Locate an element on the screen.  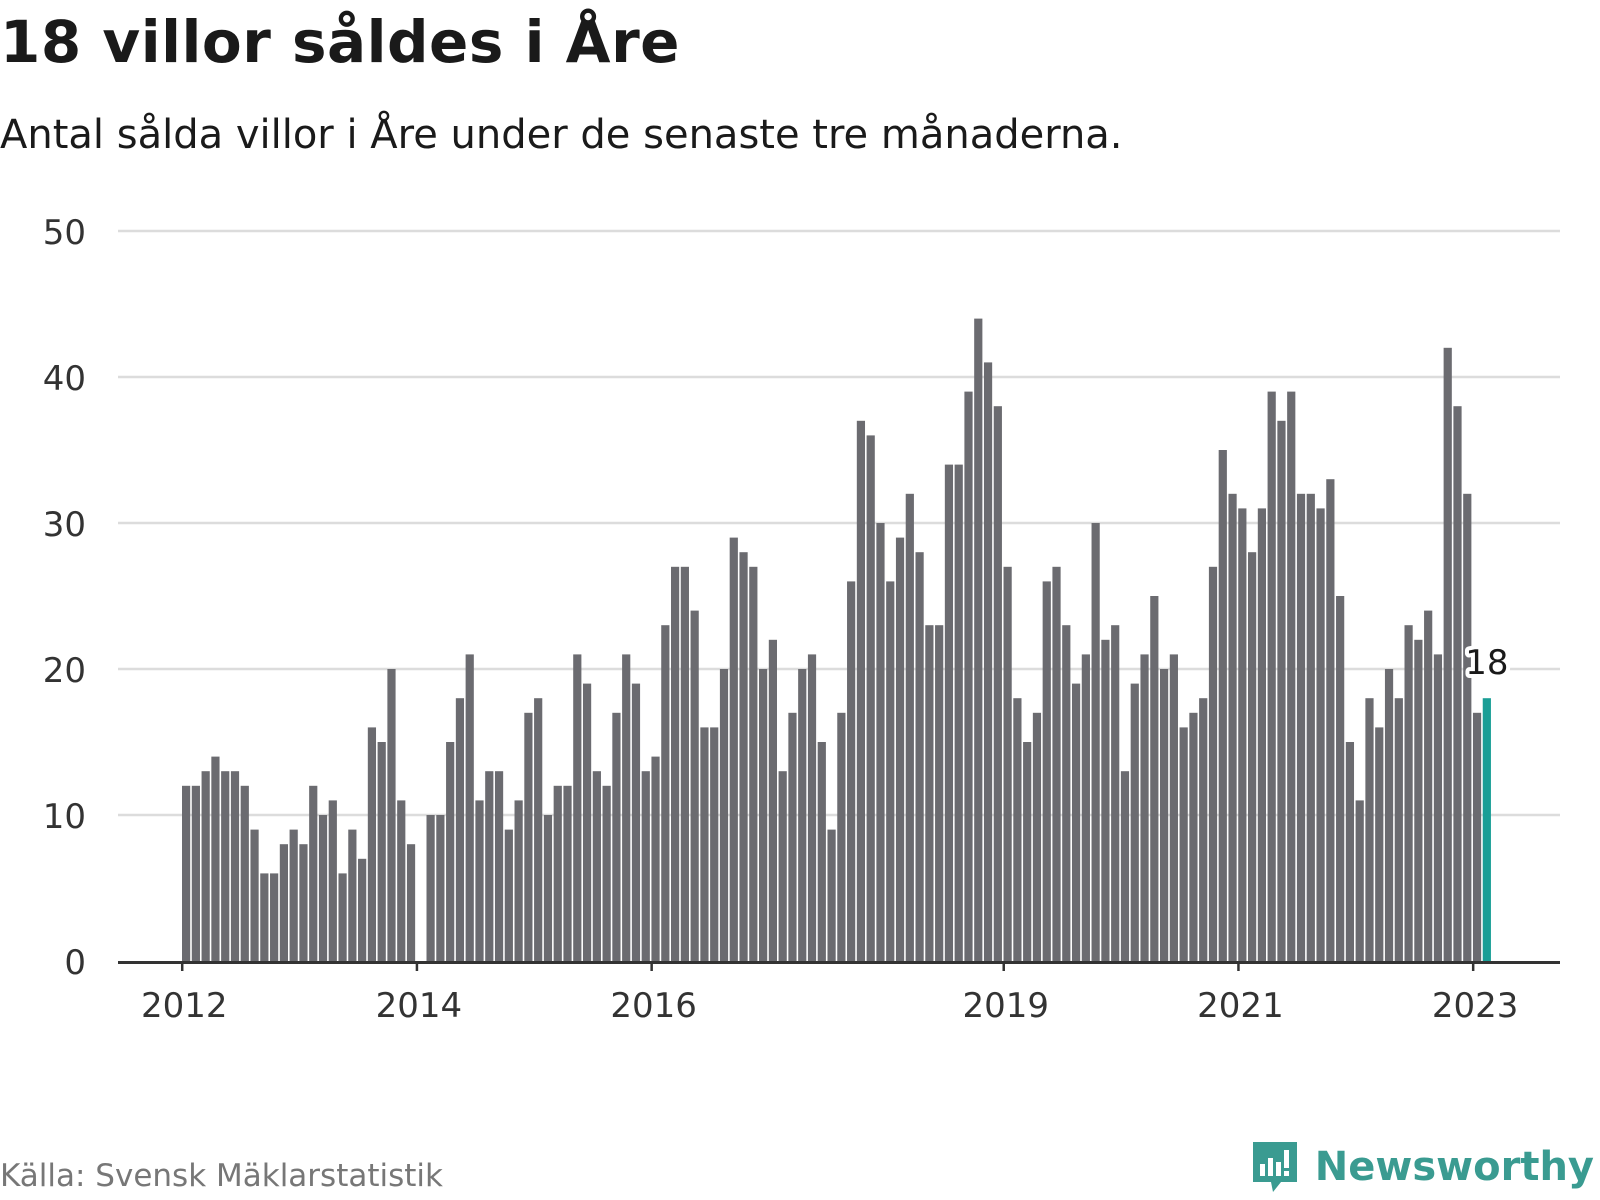
x-tick-label: 2014 is located at coordinates (419, 1006).